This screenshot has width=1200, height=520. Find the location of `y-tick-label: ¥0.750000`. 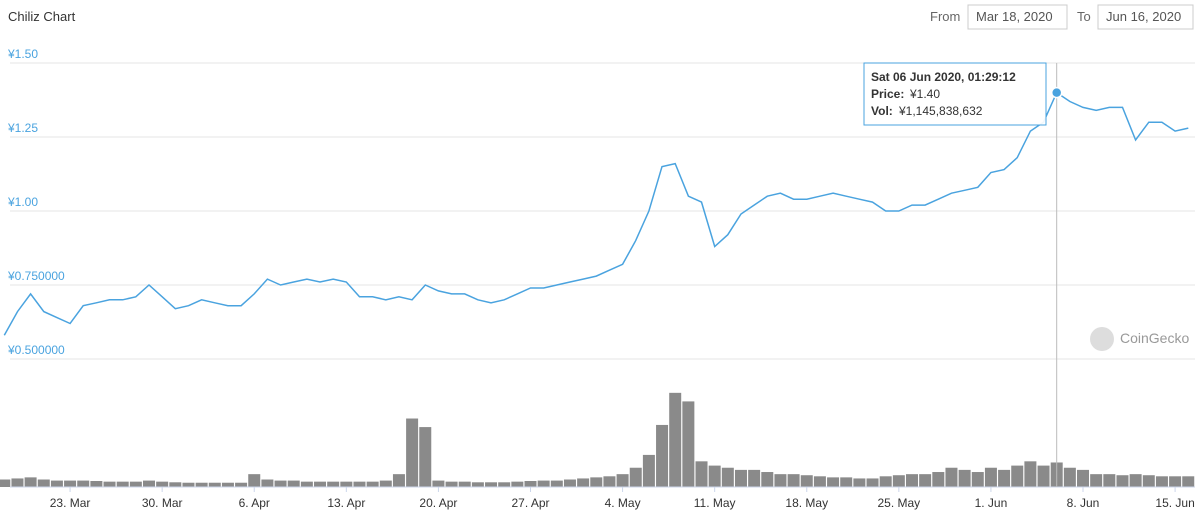

y-tick-label: ¥0.750000 is located at coordinates (36, 276).